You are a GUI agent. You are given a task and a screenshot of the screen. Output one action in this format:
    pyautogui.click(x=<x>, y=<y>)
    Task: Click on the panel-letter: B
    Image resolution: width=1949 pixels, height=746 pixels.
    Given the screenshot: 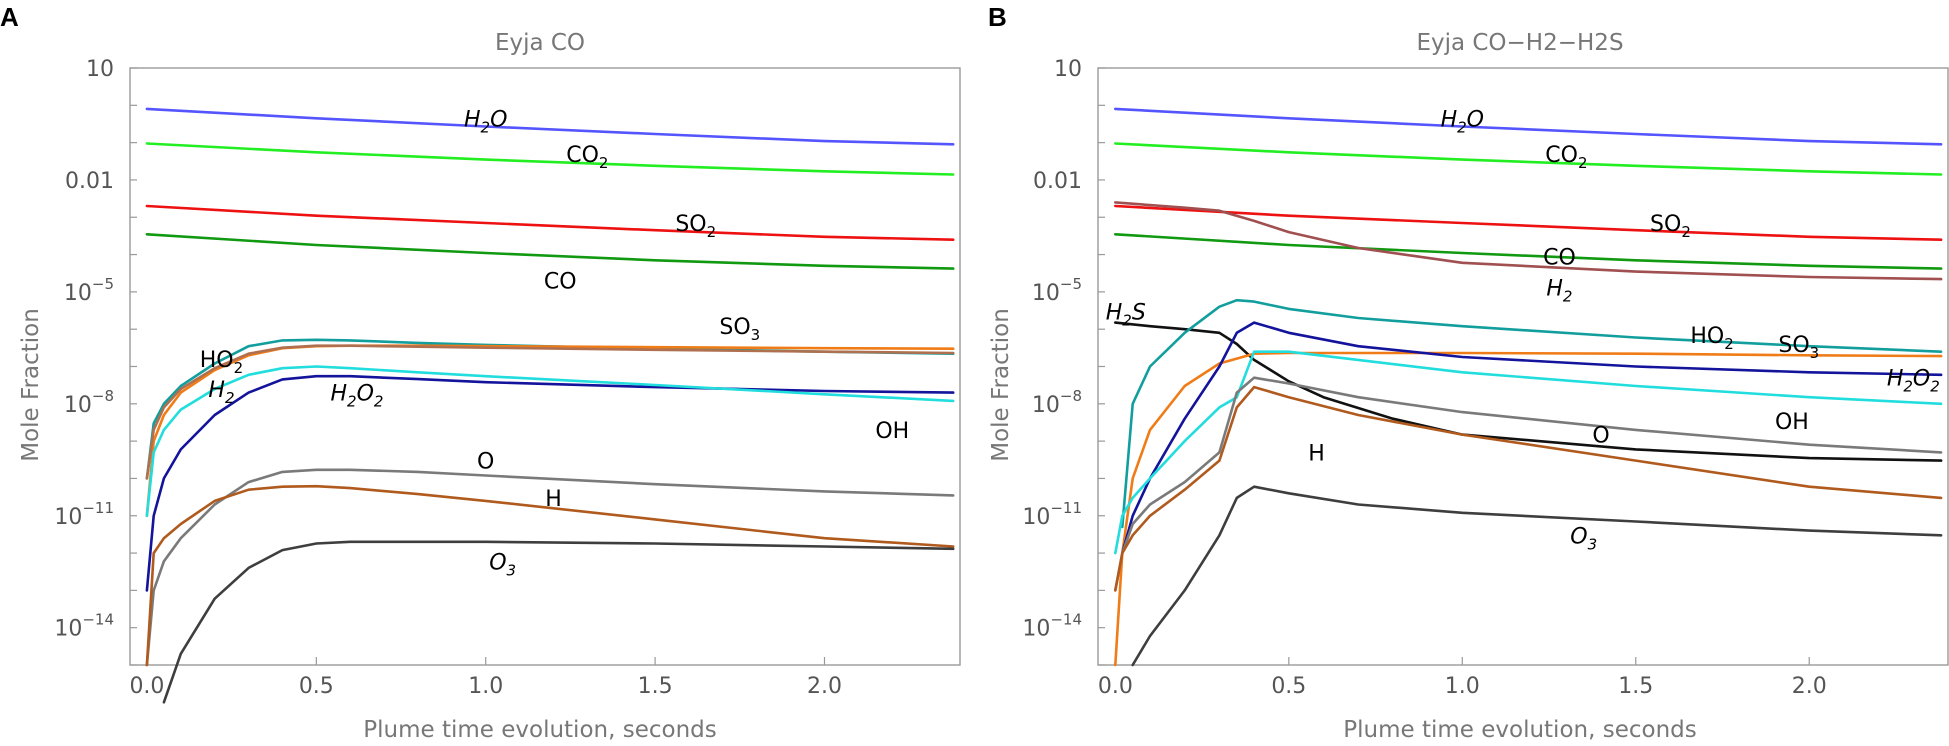 What is the action you would take?
    pyautogui.click(x=997, y=17)
    